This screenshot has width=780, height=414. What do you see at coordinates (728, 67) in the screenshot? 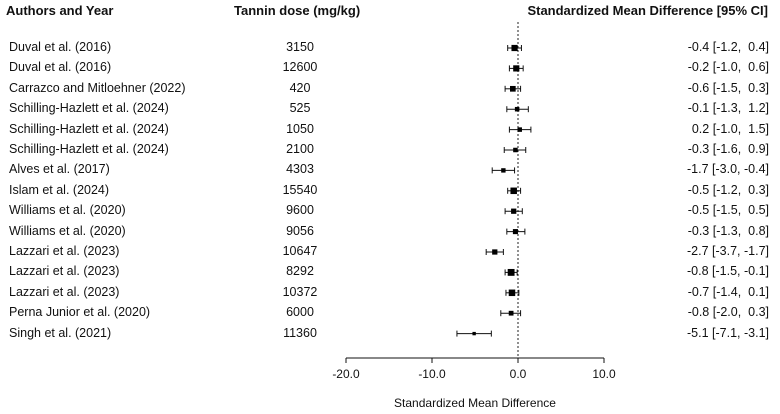
I see `study-smd-ci: -0.2 [-1.0, 0.6]` at bounding box center [728, 67].